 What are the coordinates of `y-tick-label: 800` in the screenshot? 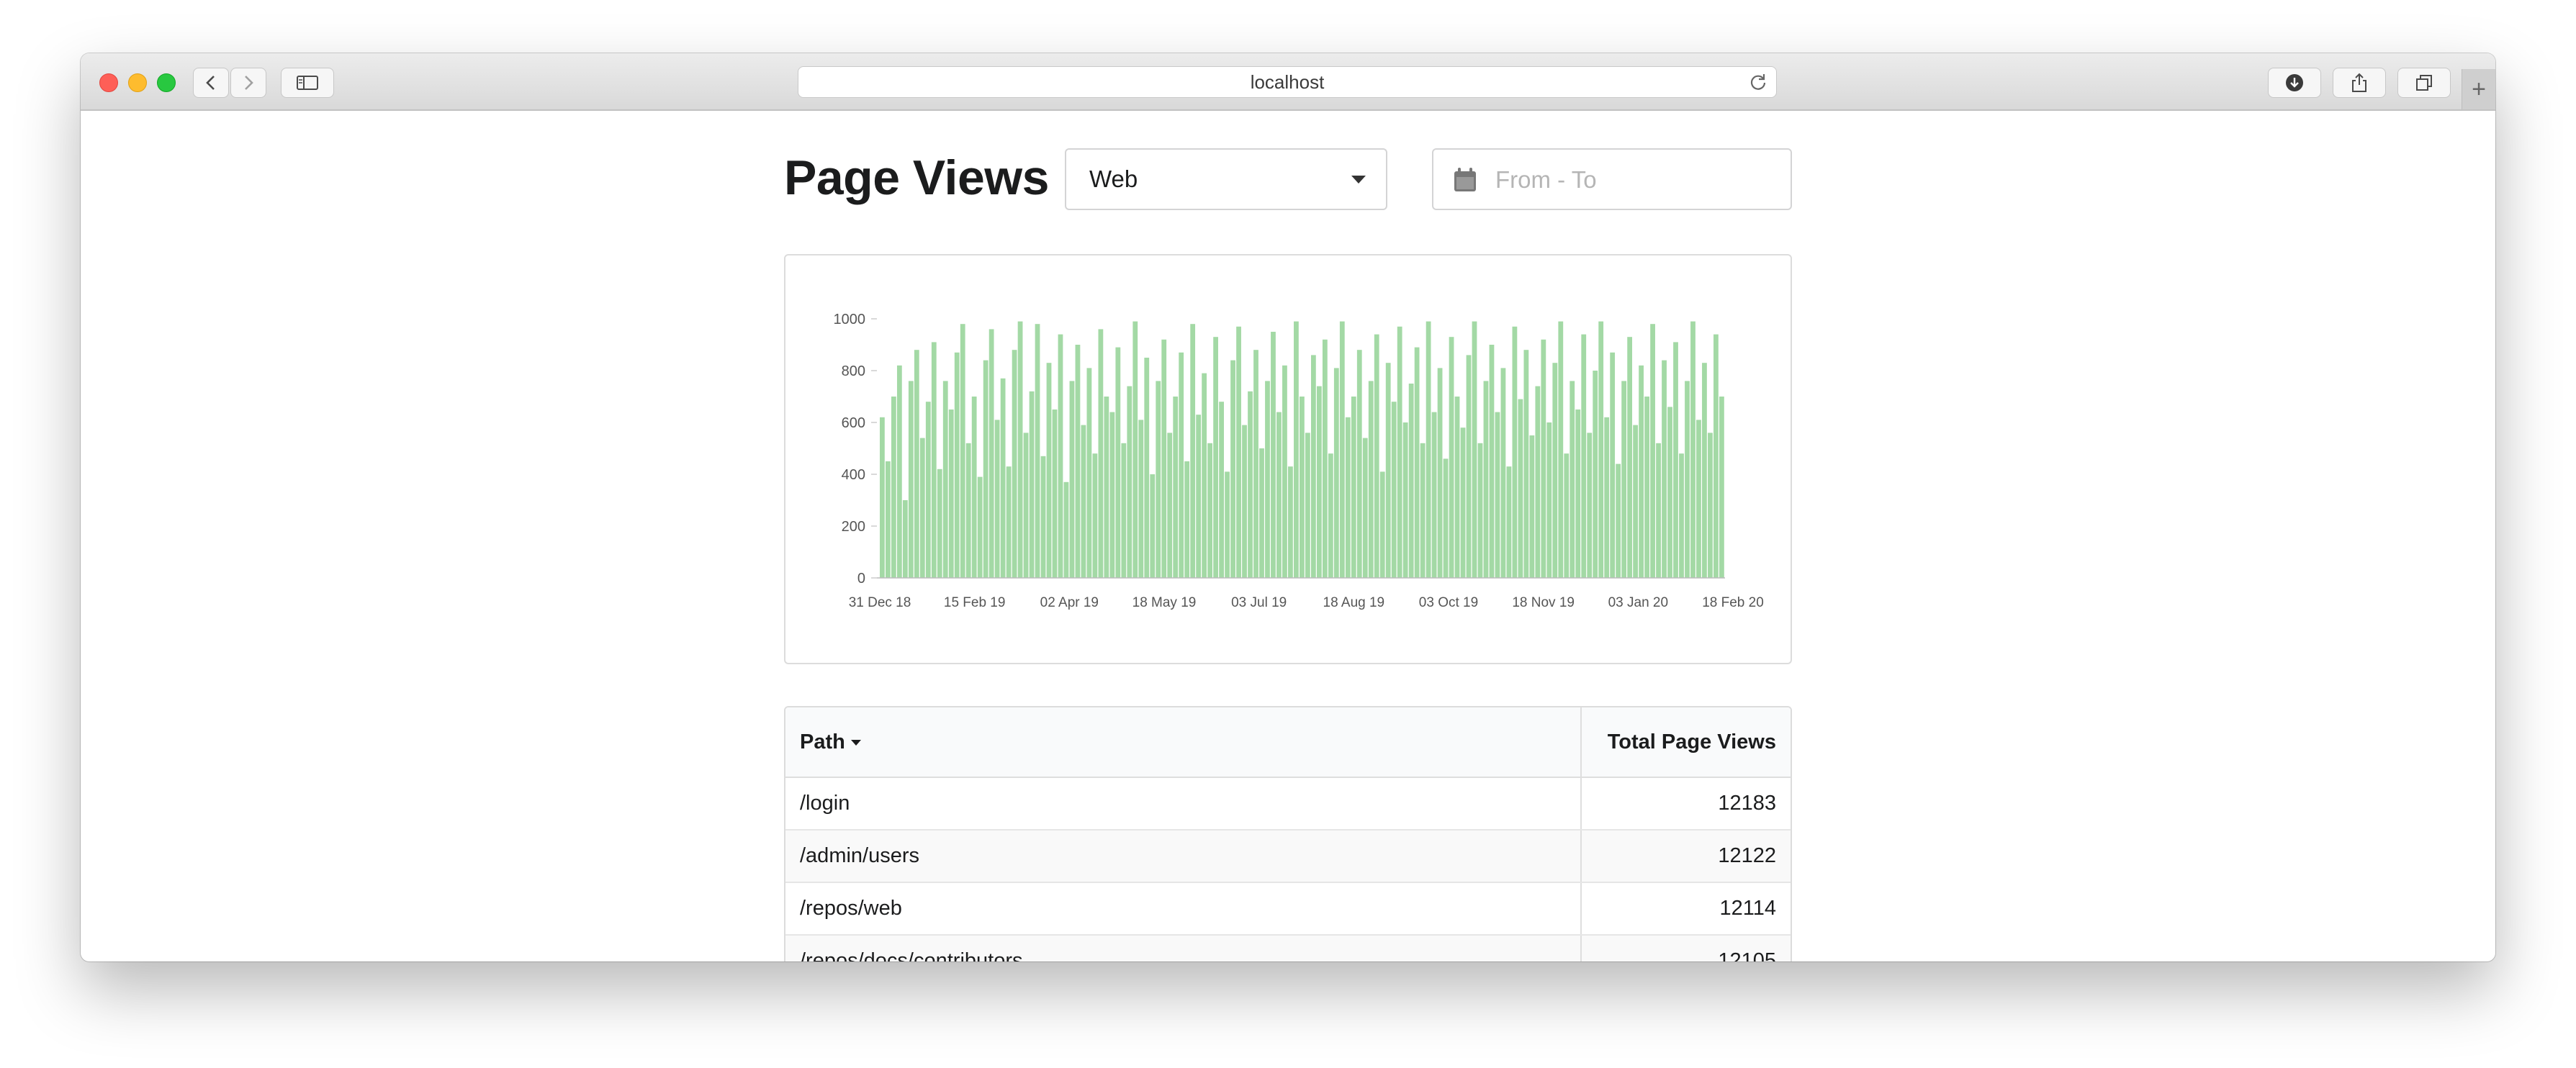 It's located at (853, 371).